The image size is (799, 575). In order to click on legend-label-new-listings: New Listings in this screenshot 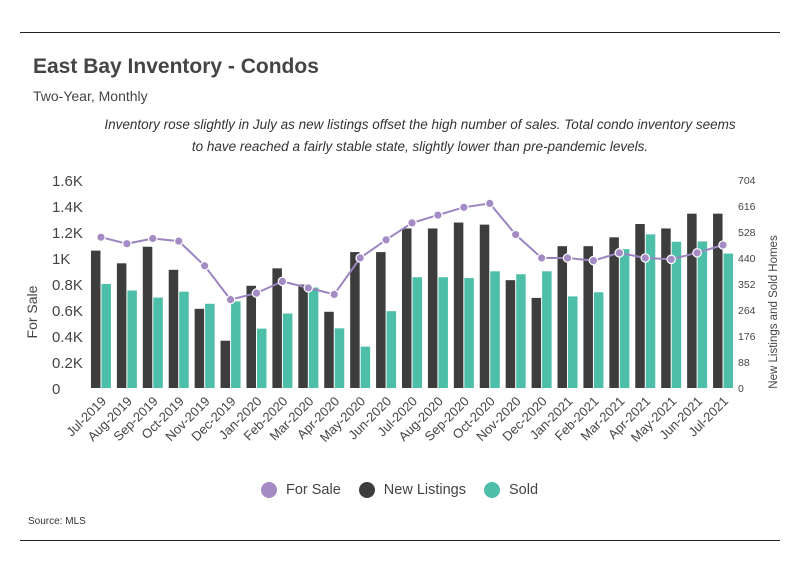, I will do `click(424, 490)`.